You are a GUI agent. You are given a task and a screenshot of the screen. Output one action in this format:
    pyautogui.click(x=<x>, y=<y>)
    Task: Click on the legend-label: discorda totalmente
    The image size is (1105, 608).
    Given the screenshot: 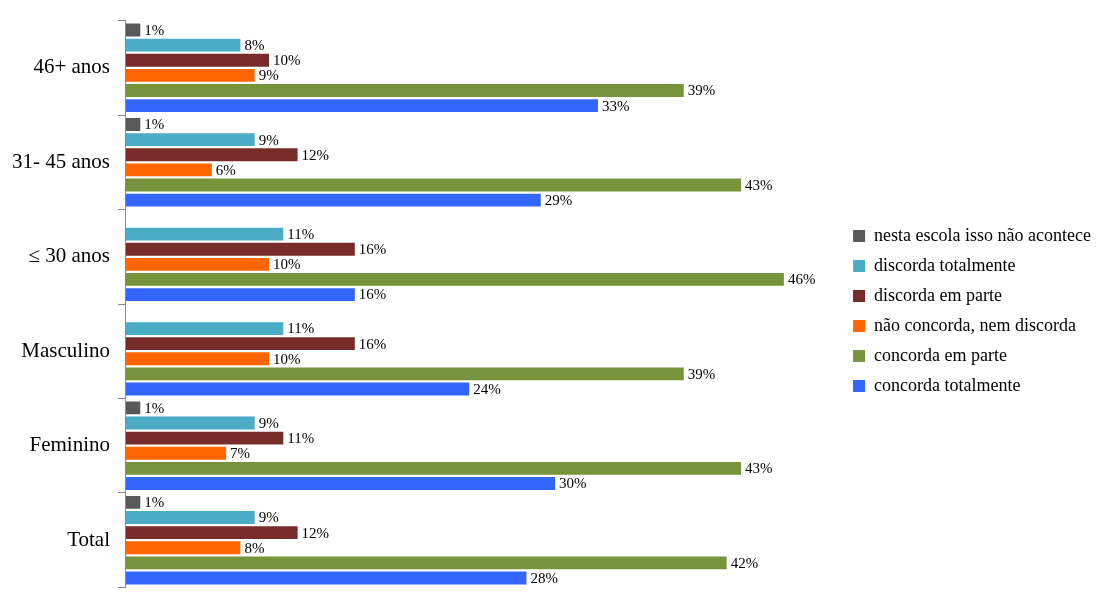 What is the action you would take?
    pyautogui.click(x=945, y=264)
    